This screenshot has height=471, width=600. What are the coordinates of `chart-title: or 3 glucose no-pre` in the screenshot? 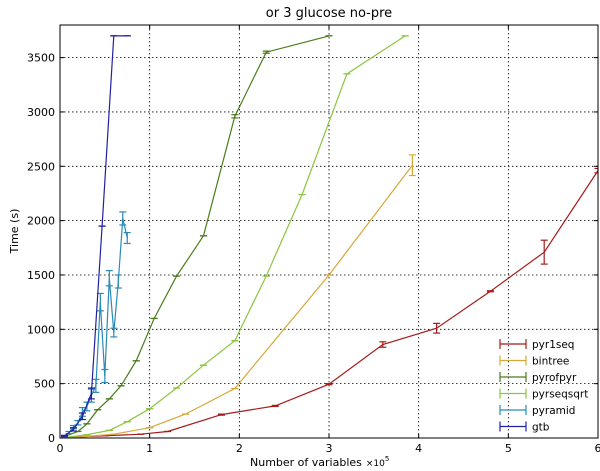 It's located at (329, 13).